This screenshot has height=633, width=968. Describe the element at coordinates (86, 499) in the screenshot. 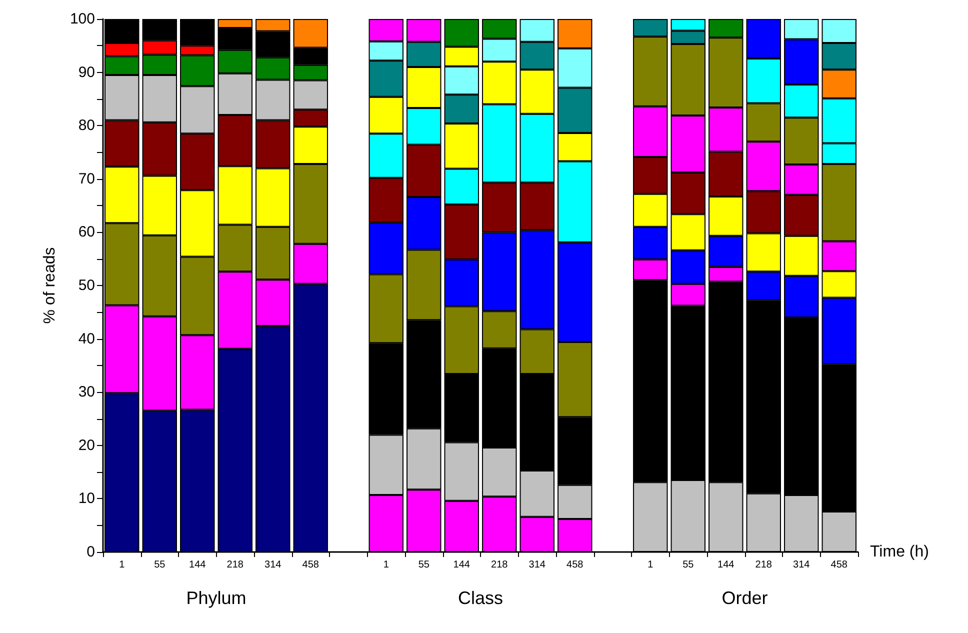

I see `y-tick-label: 10` at that location.